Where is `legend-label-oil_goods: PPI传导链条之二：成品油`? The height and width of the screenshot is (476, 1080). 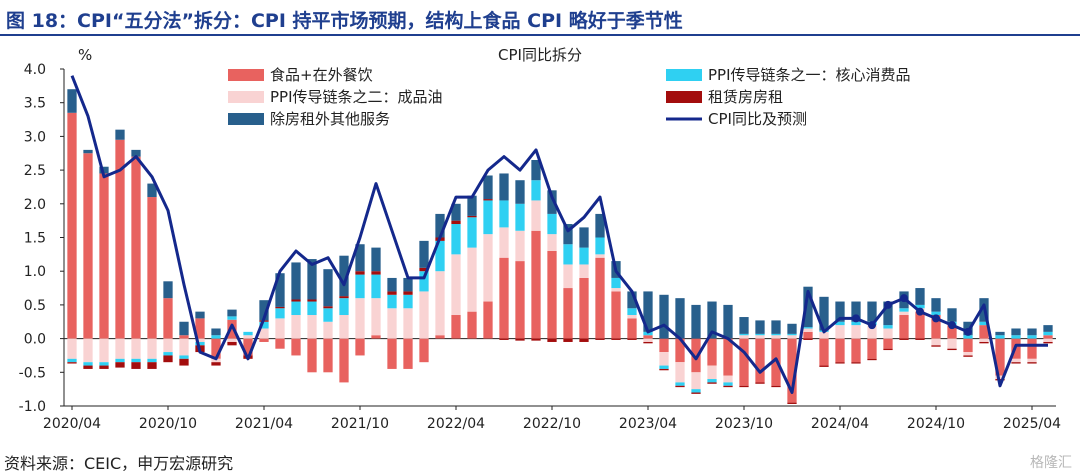 legend-label-oil_goods: PPI传导链条之二：成品油 is located at coordinates (356, 97).